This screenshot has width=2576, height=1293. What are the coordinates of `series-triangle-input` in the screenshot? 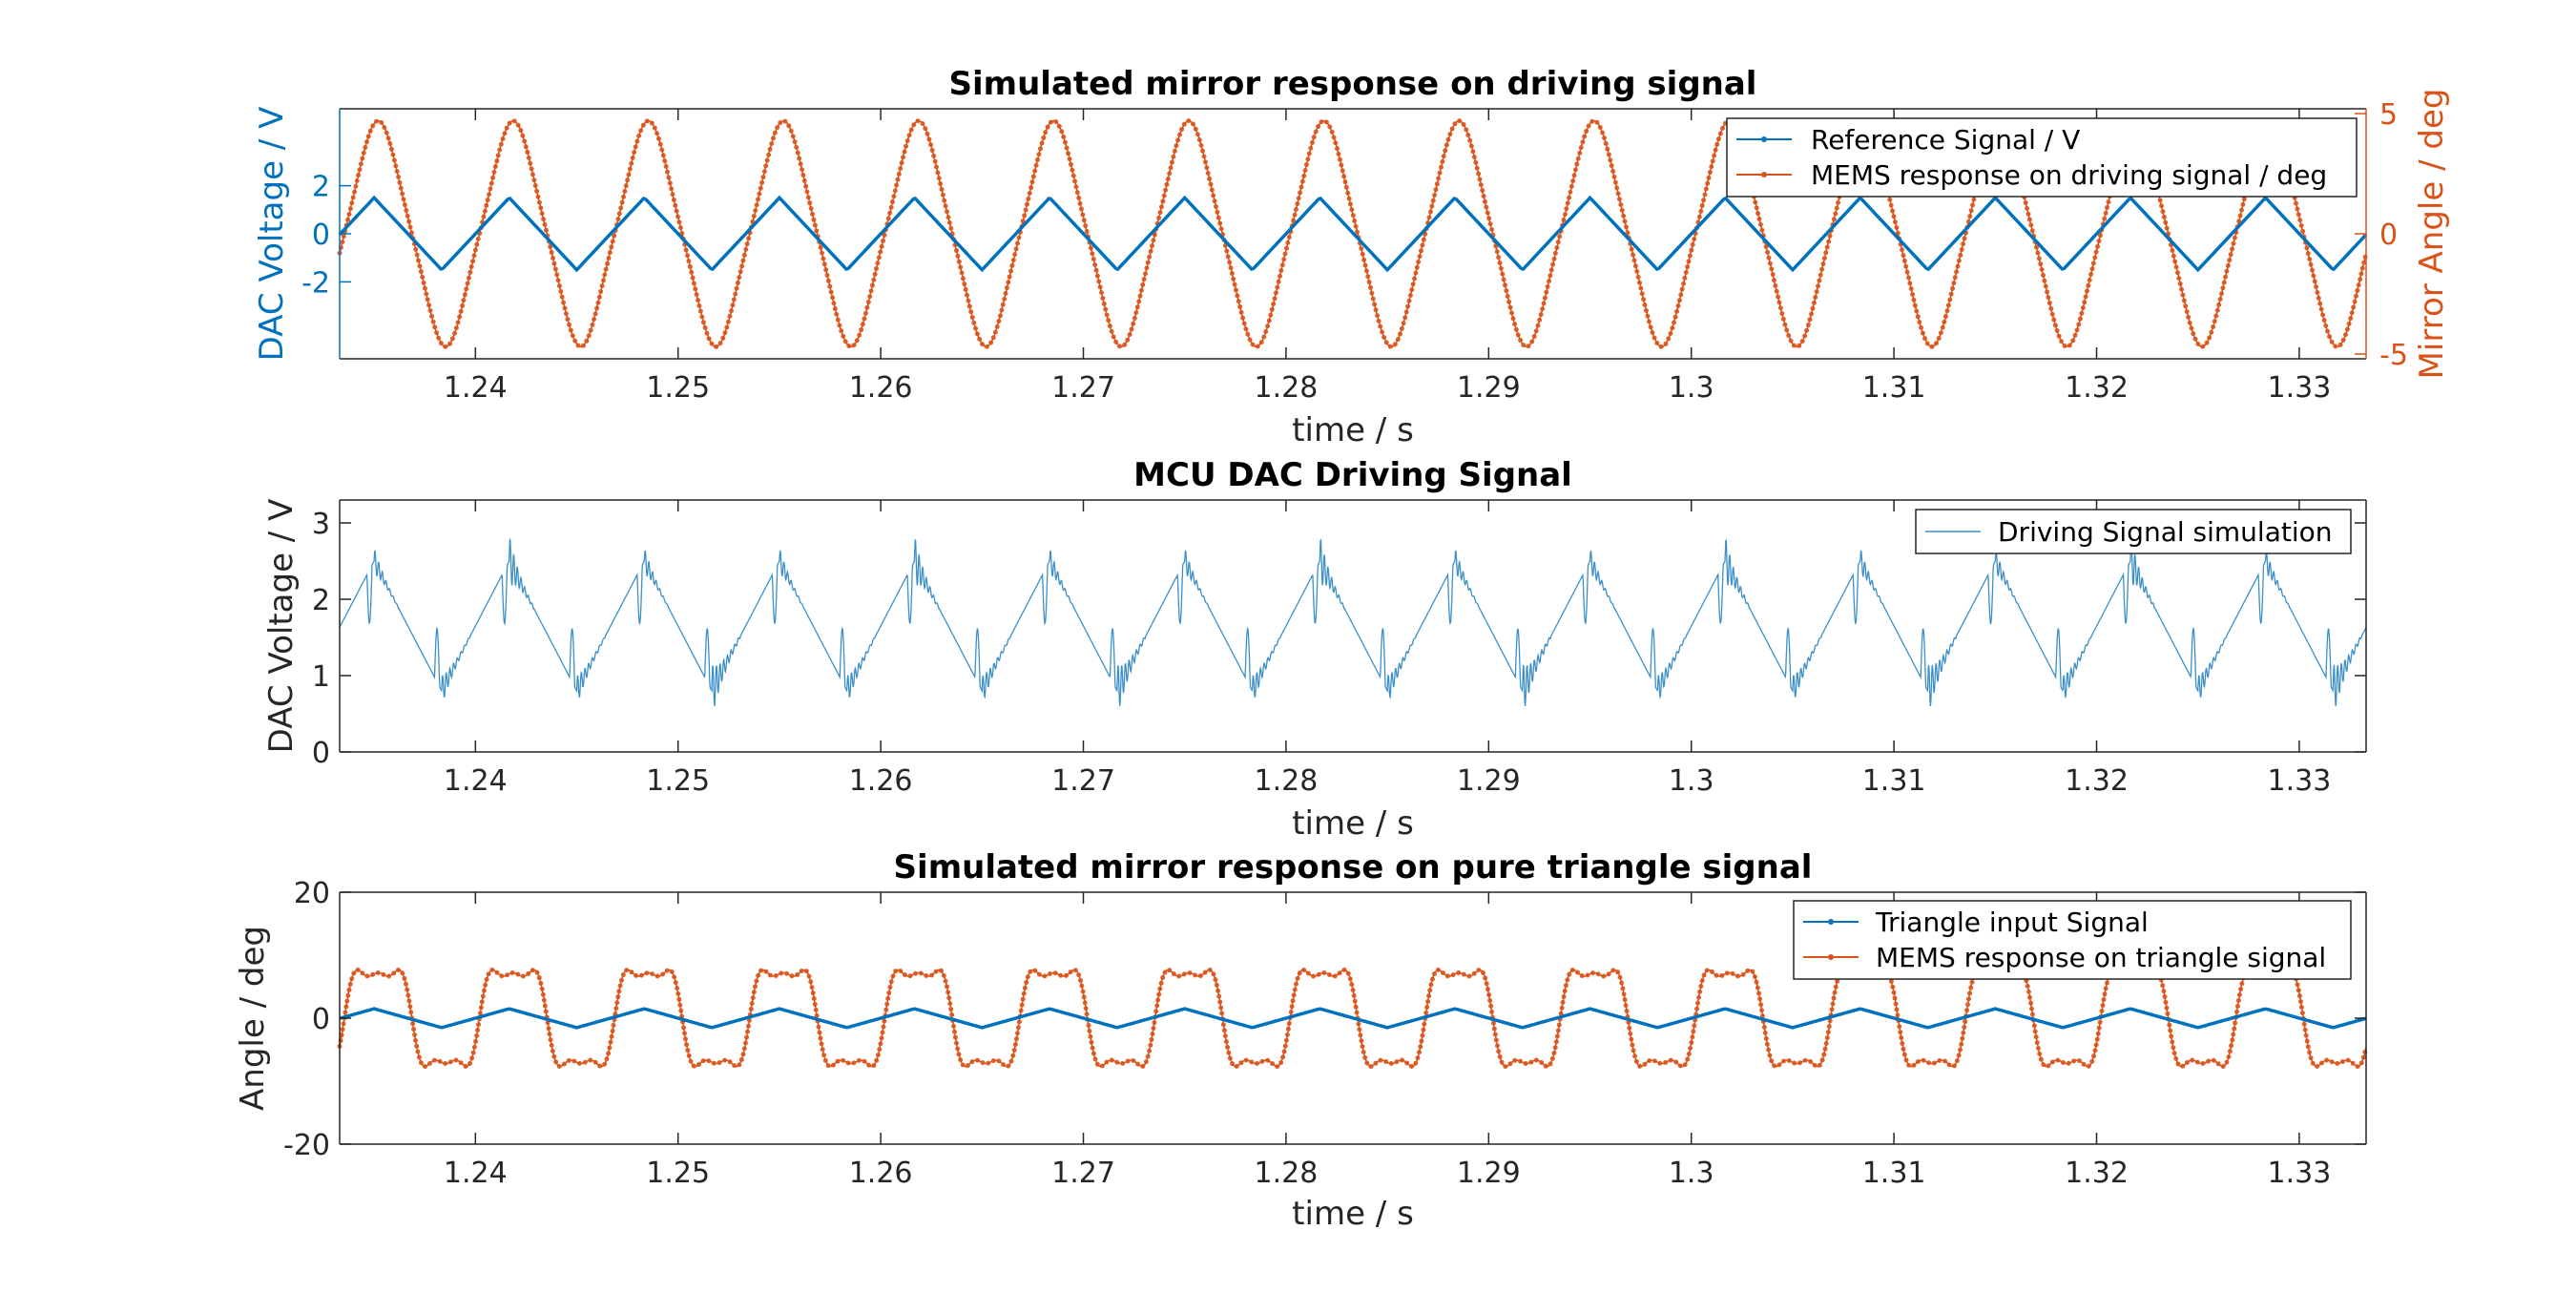 It's located at (1353, 1018).